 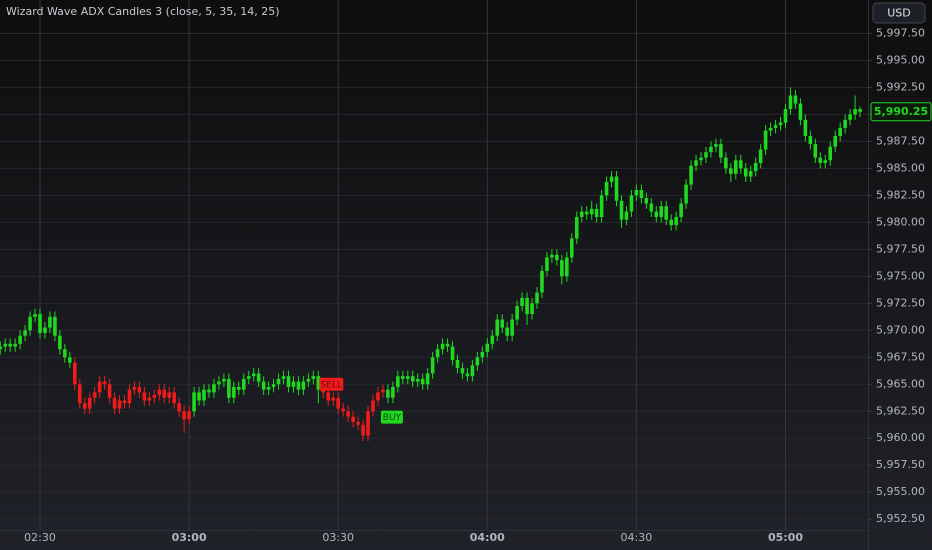 I want to click on y-tick-label: 5,980.00, so click(x=900, y=221).